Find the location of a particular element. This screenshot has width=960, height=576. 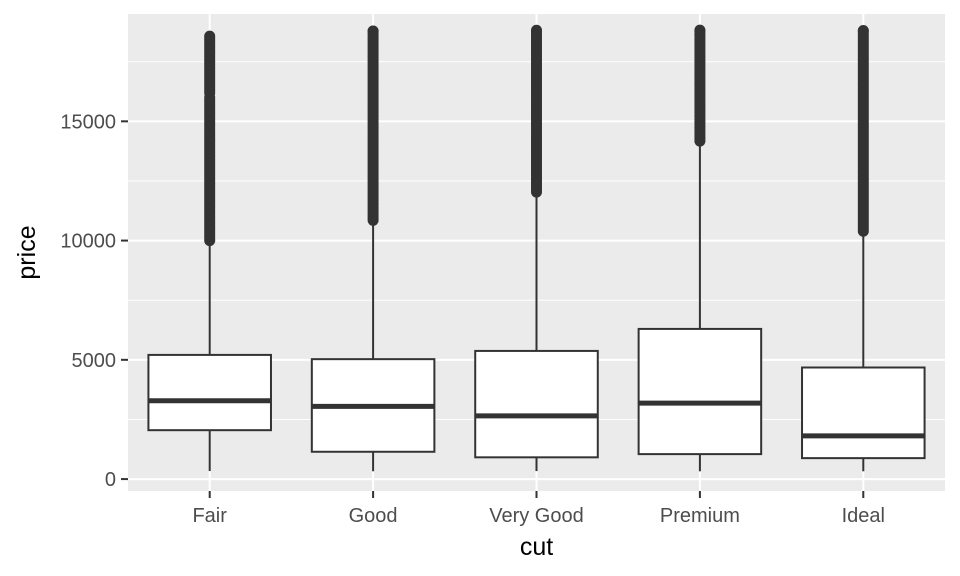

y-tick-label: 5000 is located at coordinates (94, 361).